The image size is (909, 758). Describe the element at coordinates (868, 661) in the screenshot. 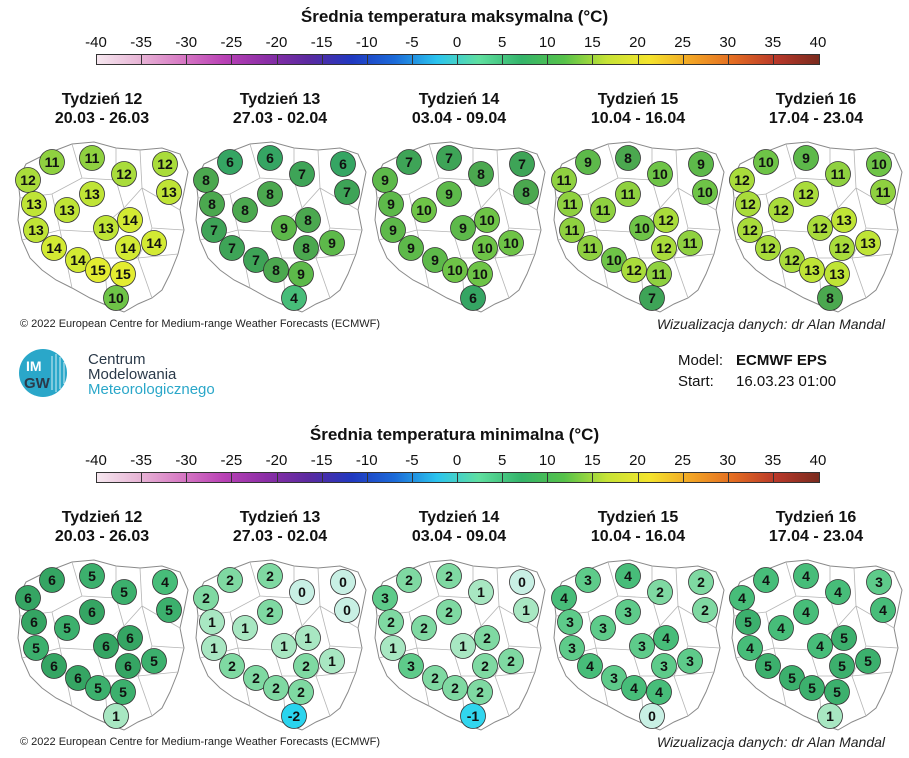

I see `temp-value: 5` at that location.